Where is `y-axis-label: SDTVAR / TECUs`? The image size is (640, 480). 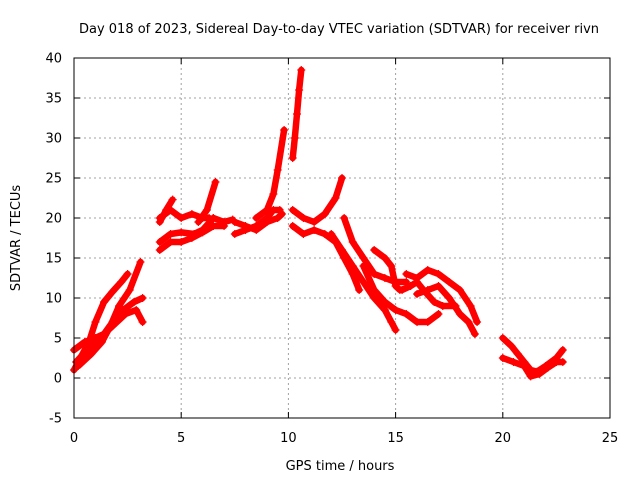 y-axis-label: SDTVAR / TECUs is located at coordinates (16, 238).